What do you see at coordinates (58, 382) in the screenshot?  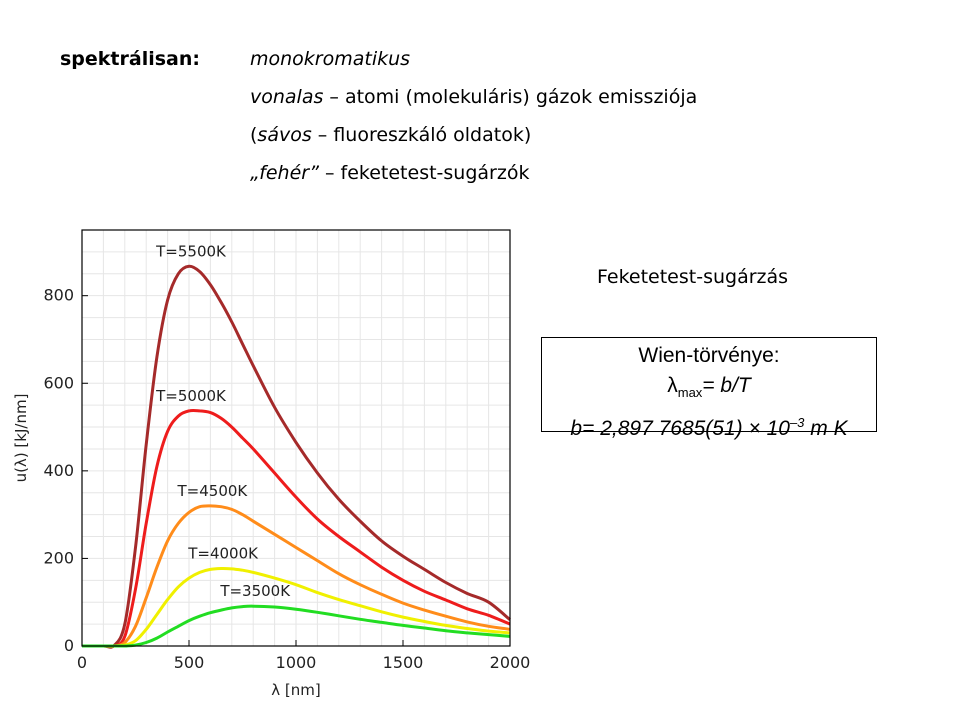 I see `y-tick-label: 600` at bounding box center [58, 382].